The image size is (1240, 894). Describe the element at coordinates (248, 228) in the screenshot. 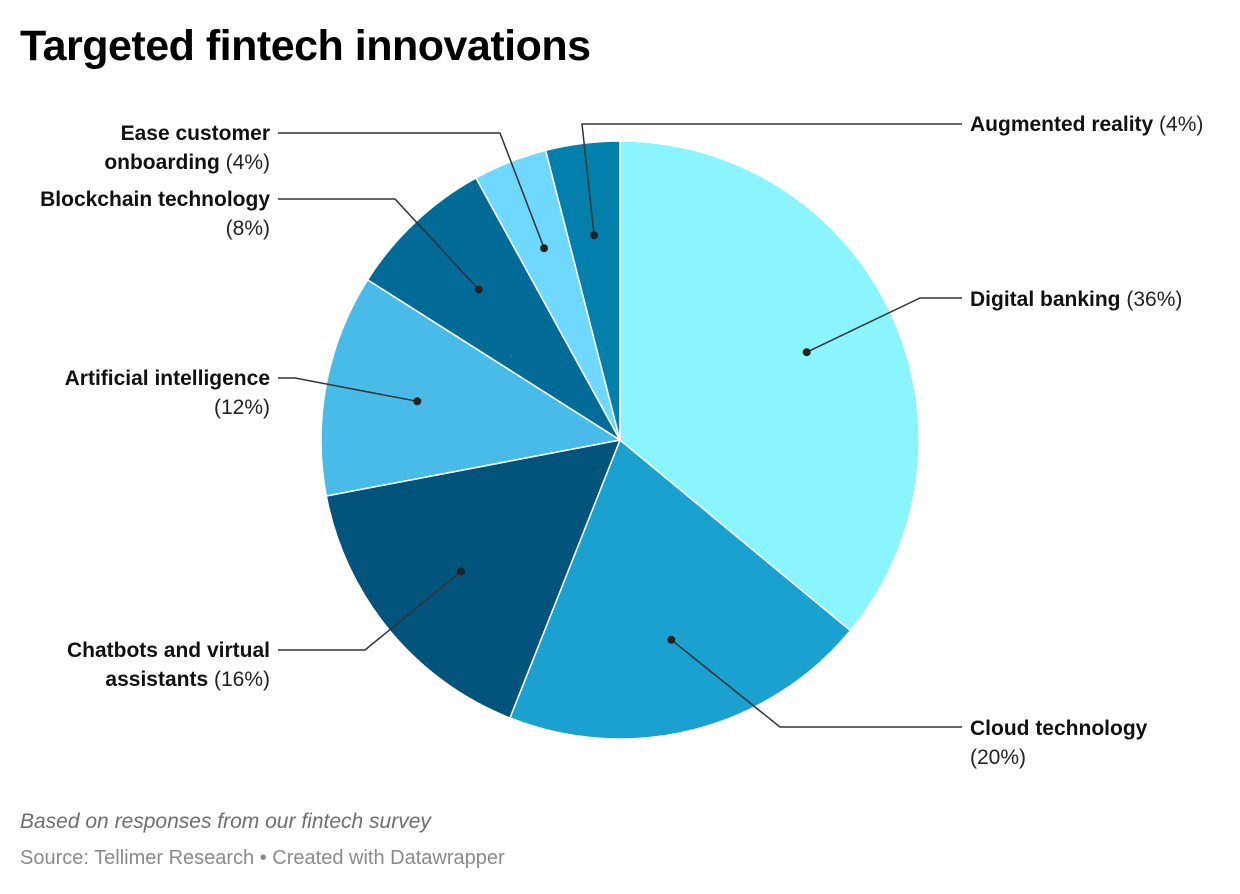

I see `slice-label: (8%)` at that location.